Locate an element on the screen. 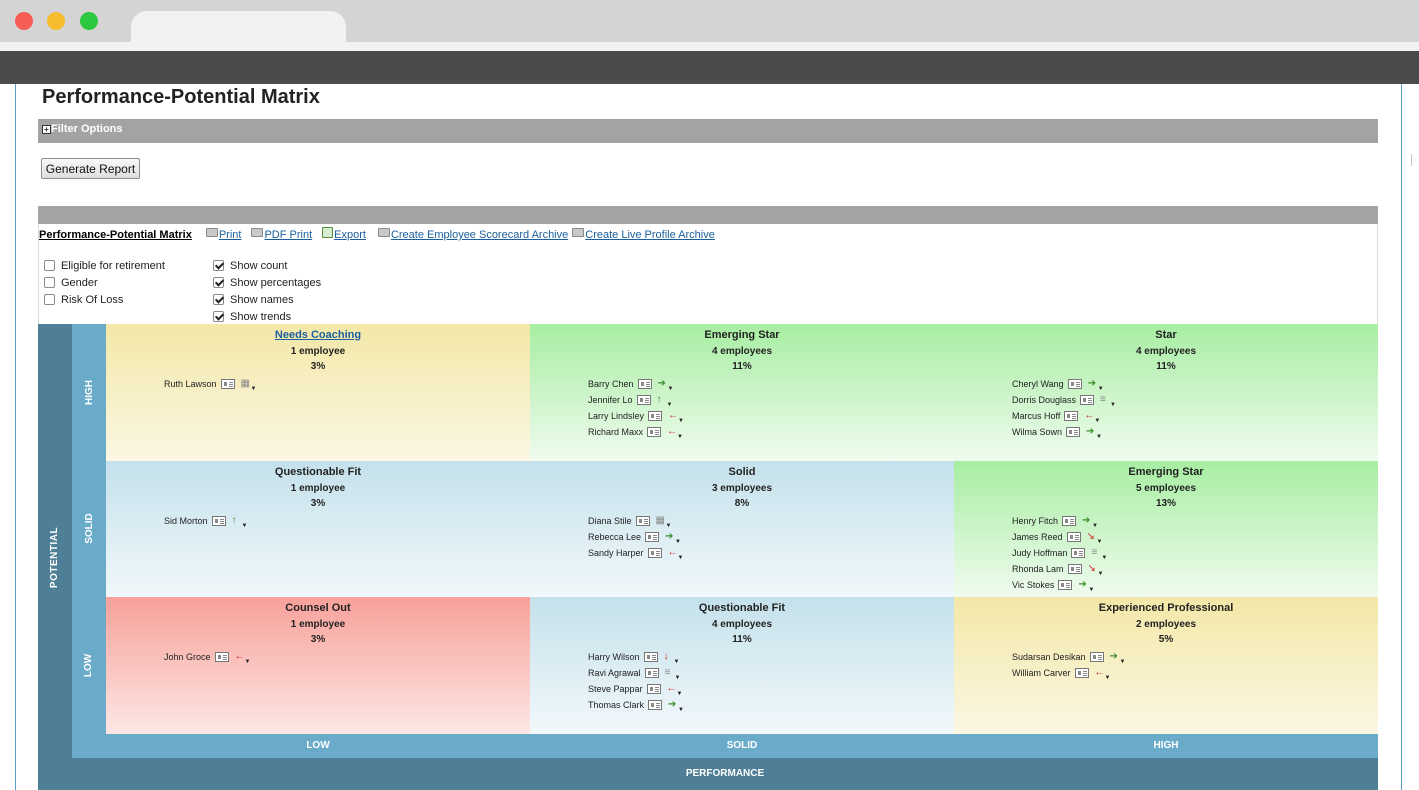 The height and width of the screenshot is (790, 1419). option-show-percentages: Show percentages is located at coordinates (267, 282).